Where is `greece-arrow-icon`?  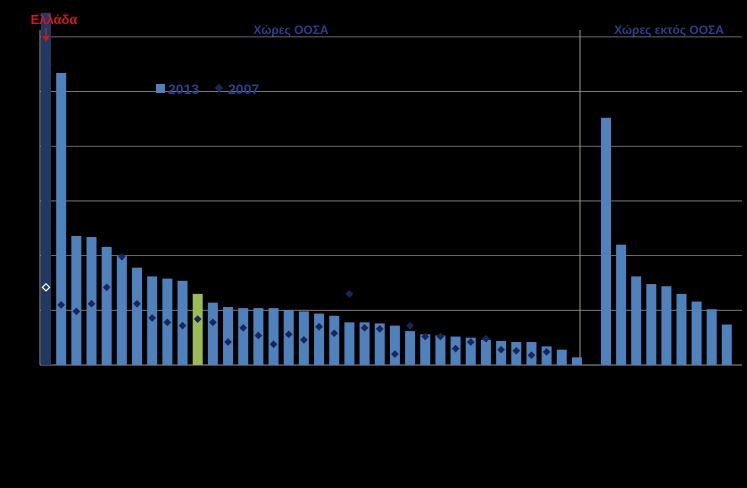
greece-arrow-icon is located at coordinates (46, 39).